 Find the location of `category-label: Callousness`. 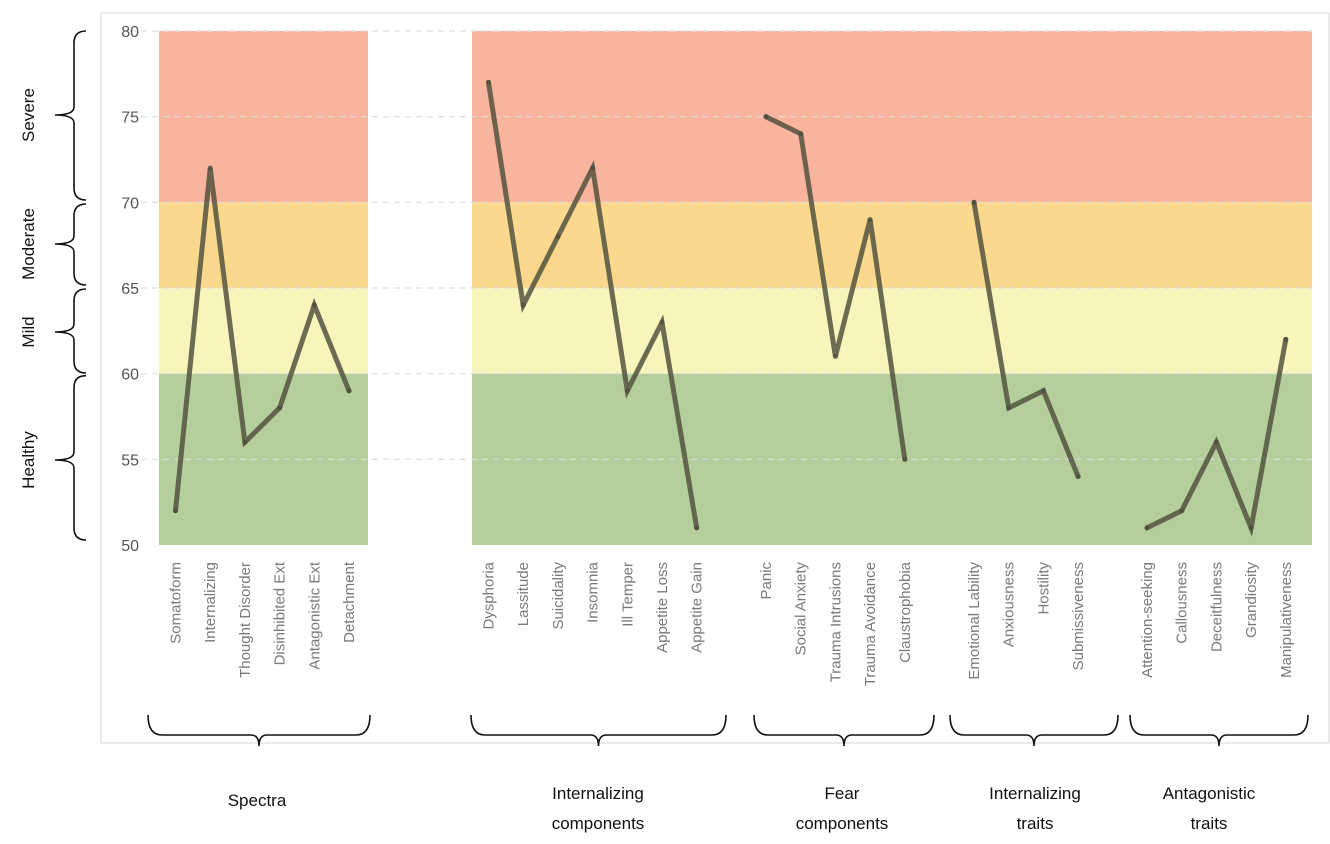

category-label: Callousness is located at coordinates (1182, 603).